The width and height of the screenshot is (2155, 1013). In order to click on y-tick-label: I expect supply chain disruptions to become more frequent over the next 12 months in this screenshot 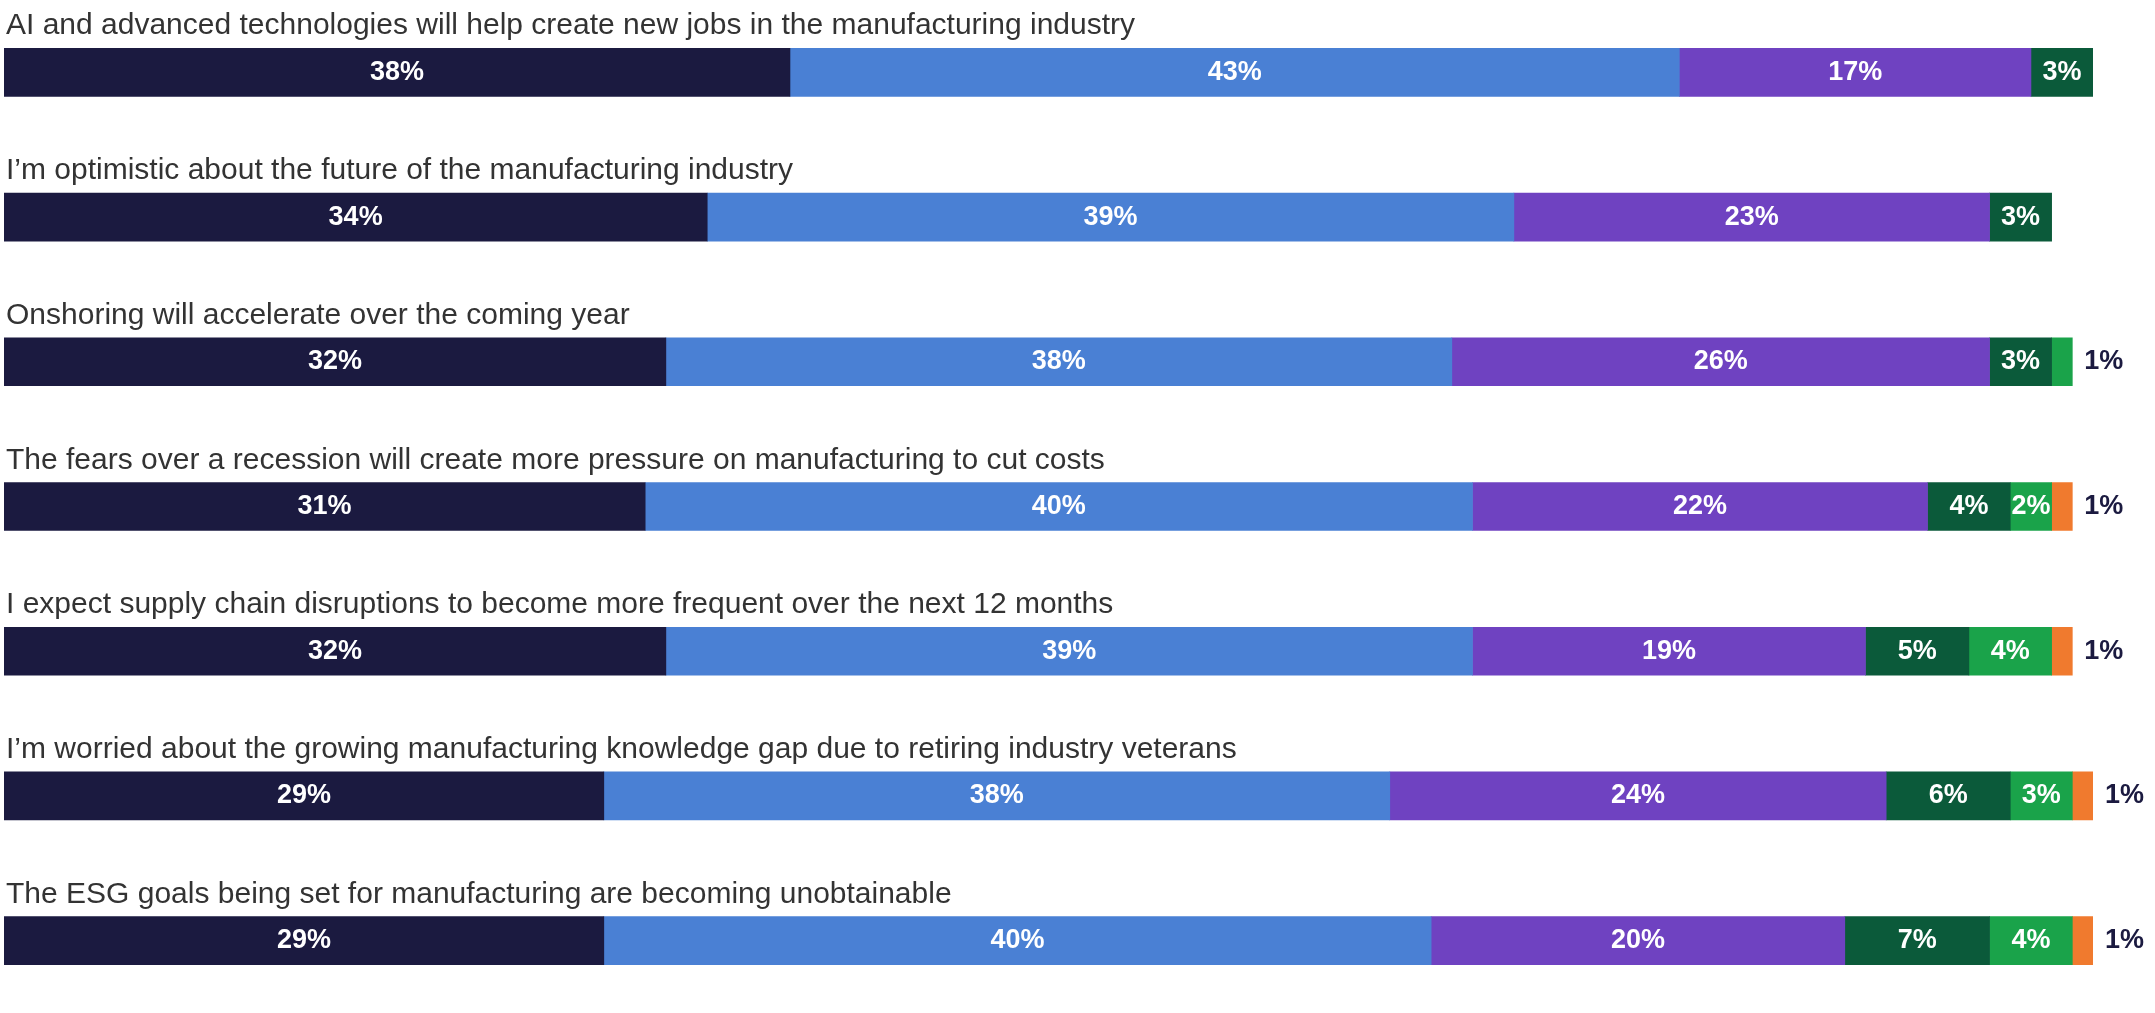, I will do `click(560, 603)`.